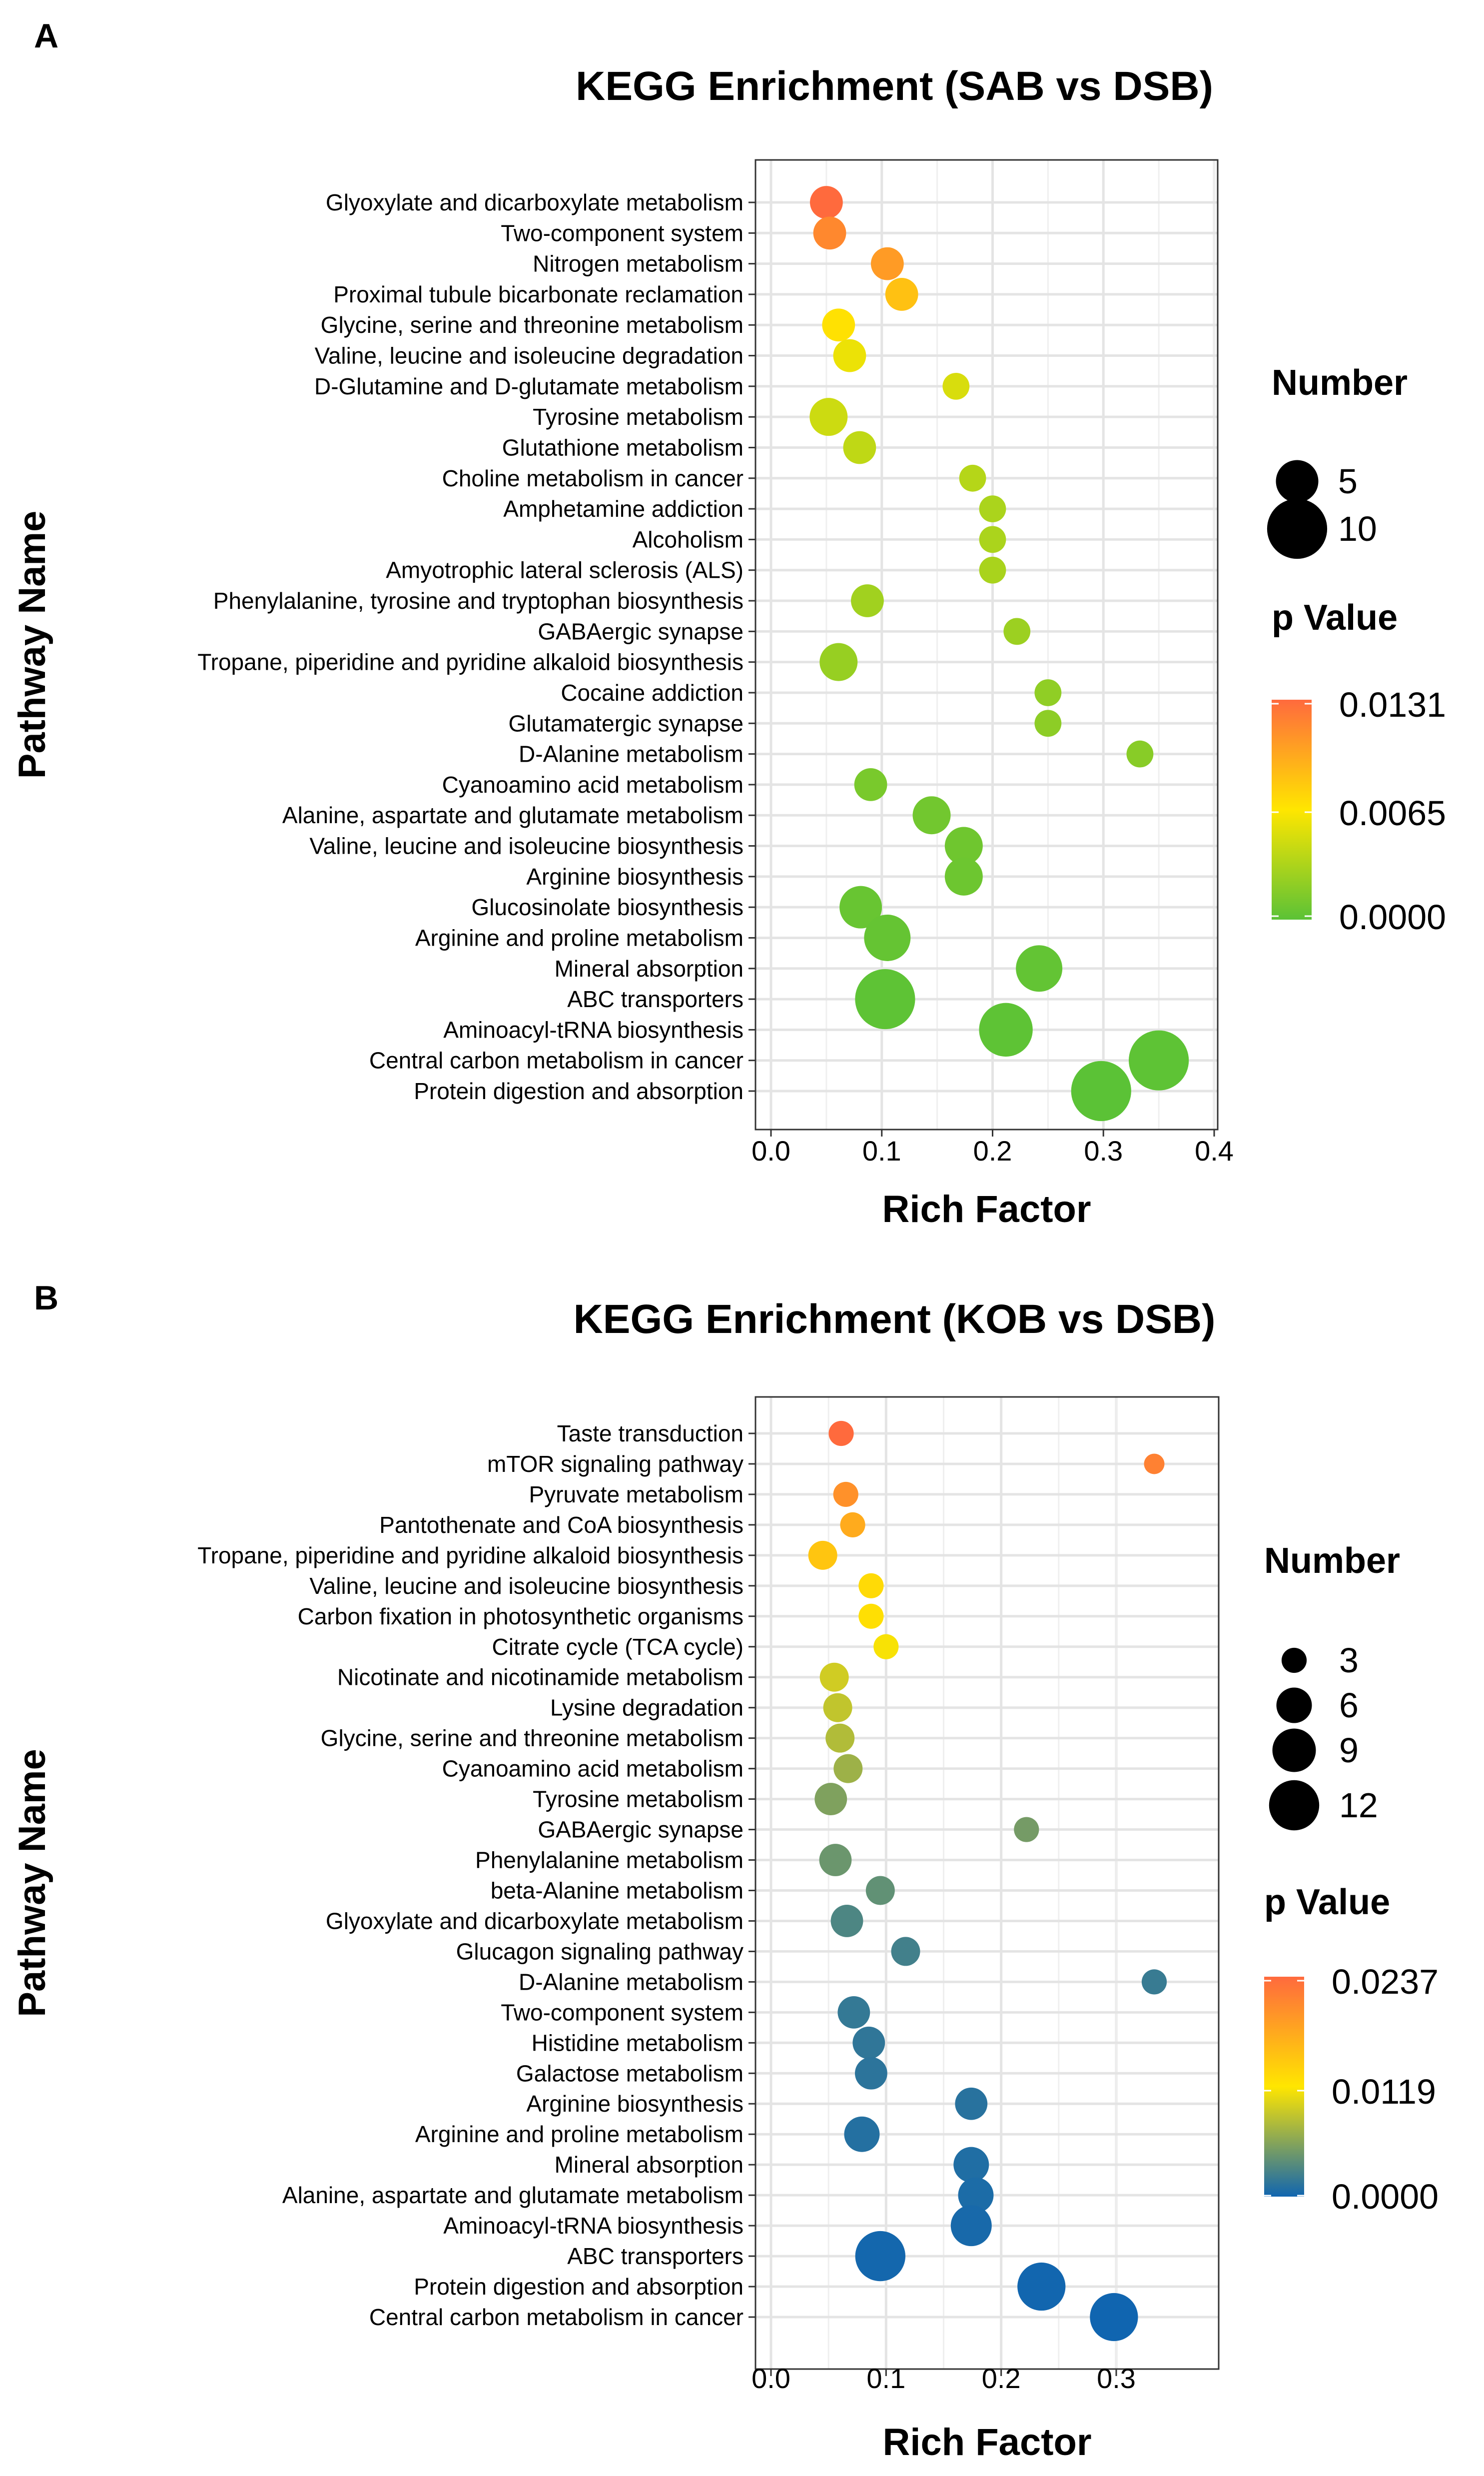 The width and height of the screenshot is (1484, 2476). I want to click on x-tick-label: 0.0, so click(770, 1151).